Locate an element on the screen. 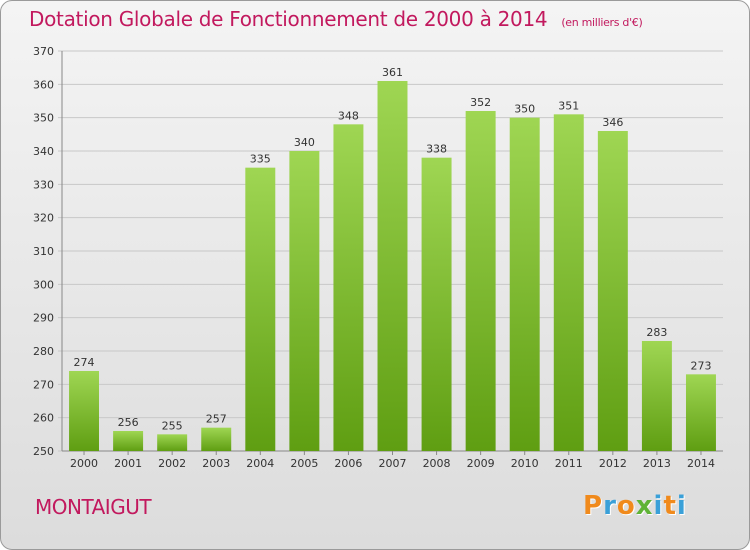  x-tick-label: 2007 is located at coordinates (393, 463).